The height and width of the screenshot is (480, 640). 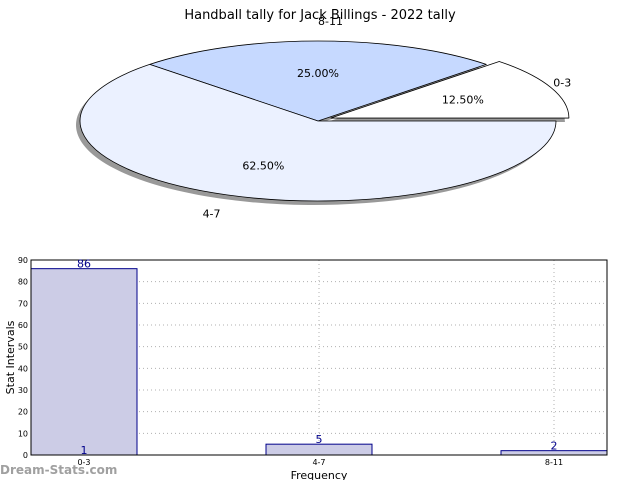 What do you see at coordinates (318, 462) in the screenshot?
I see `x-tick-label: 4-7` at bounding box center [318, 462].